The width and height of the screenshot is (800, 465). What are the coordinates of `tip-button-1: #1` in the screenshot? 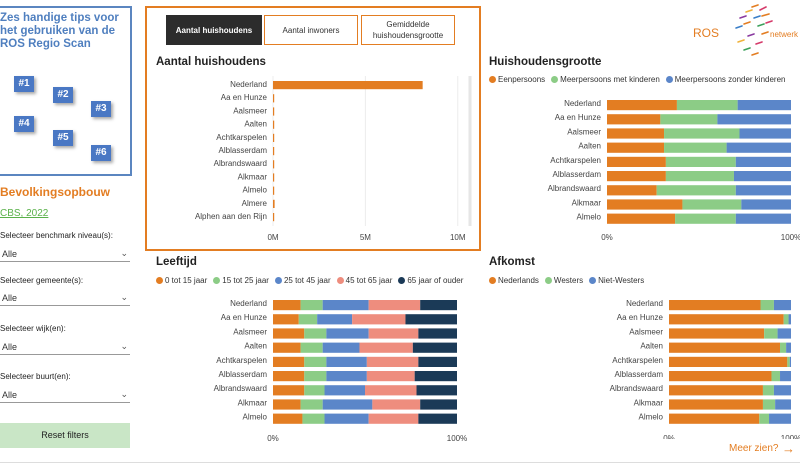 It's located at (24, 84).